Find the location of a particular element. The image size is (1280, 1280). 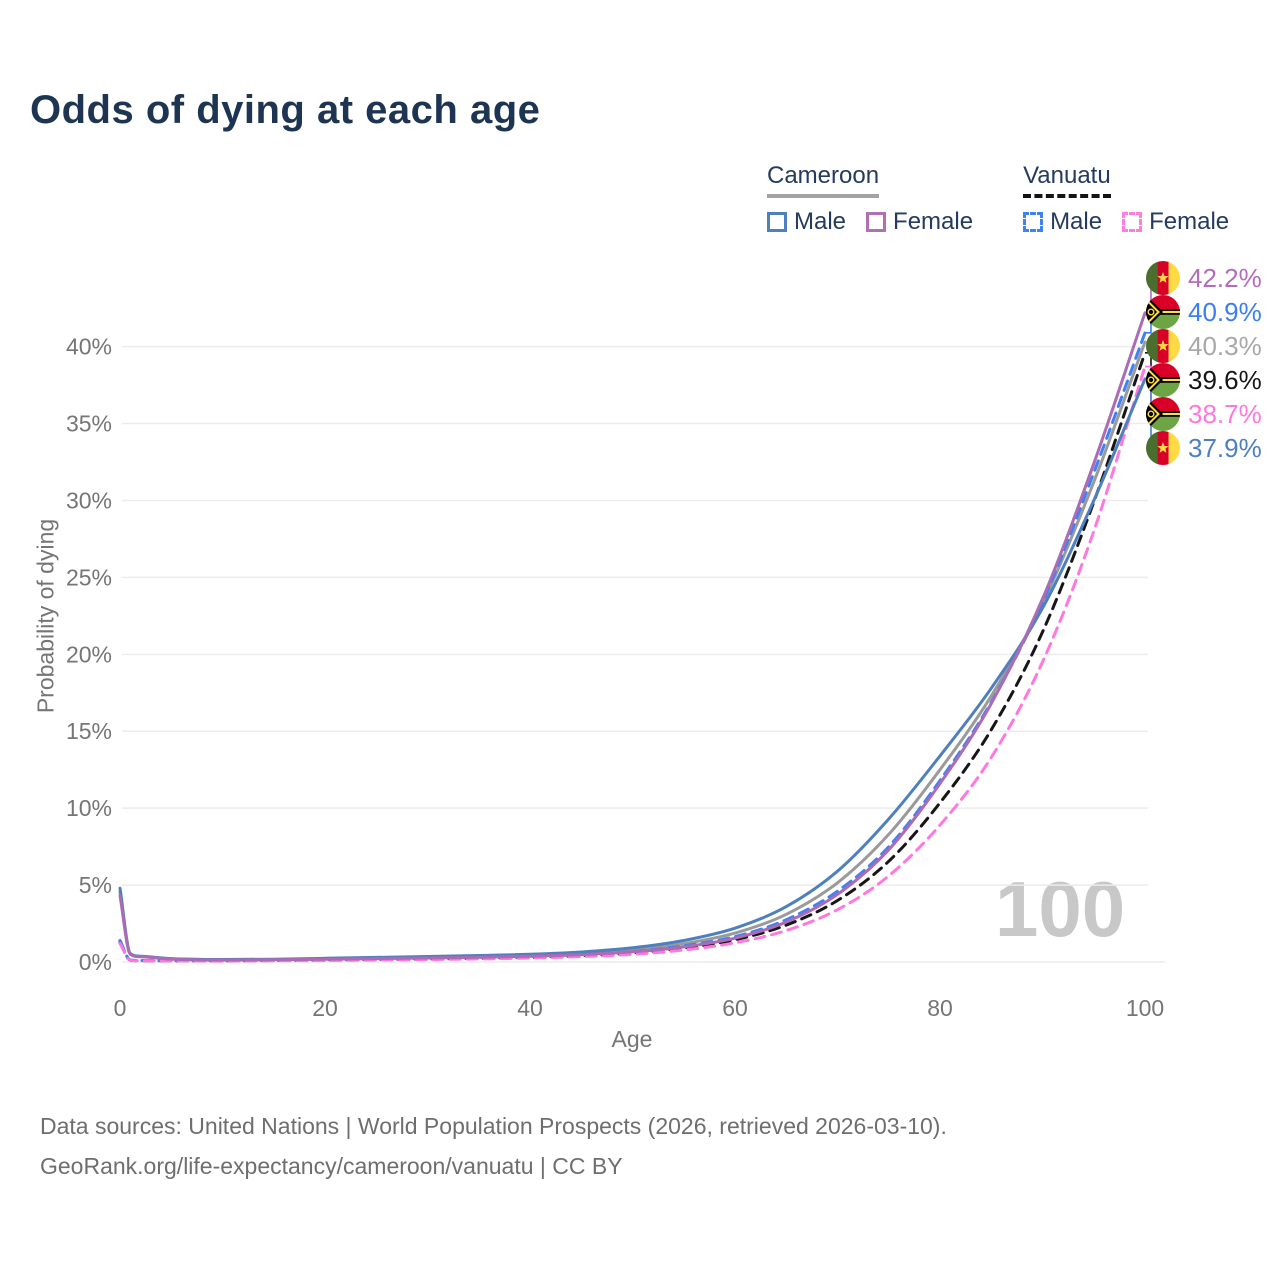

cameroon-male-swatch-icon is located at coordinates (777, 222).